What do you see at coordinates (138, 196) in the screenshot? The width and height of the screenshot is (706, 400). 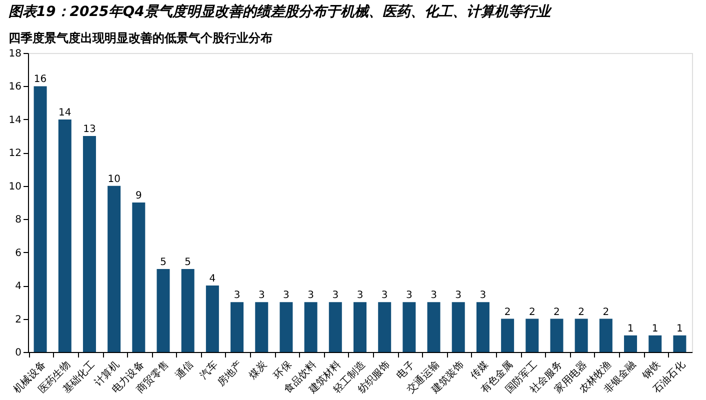 I see `data-label: 9` at bounding box center [138, 196].